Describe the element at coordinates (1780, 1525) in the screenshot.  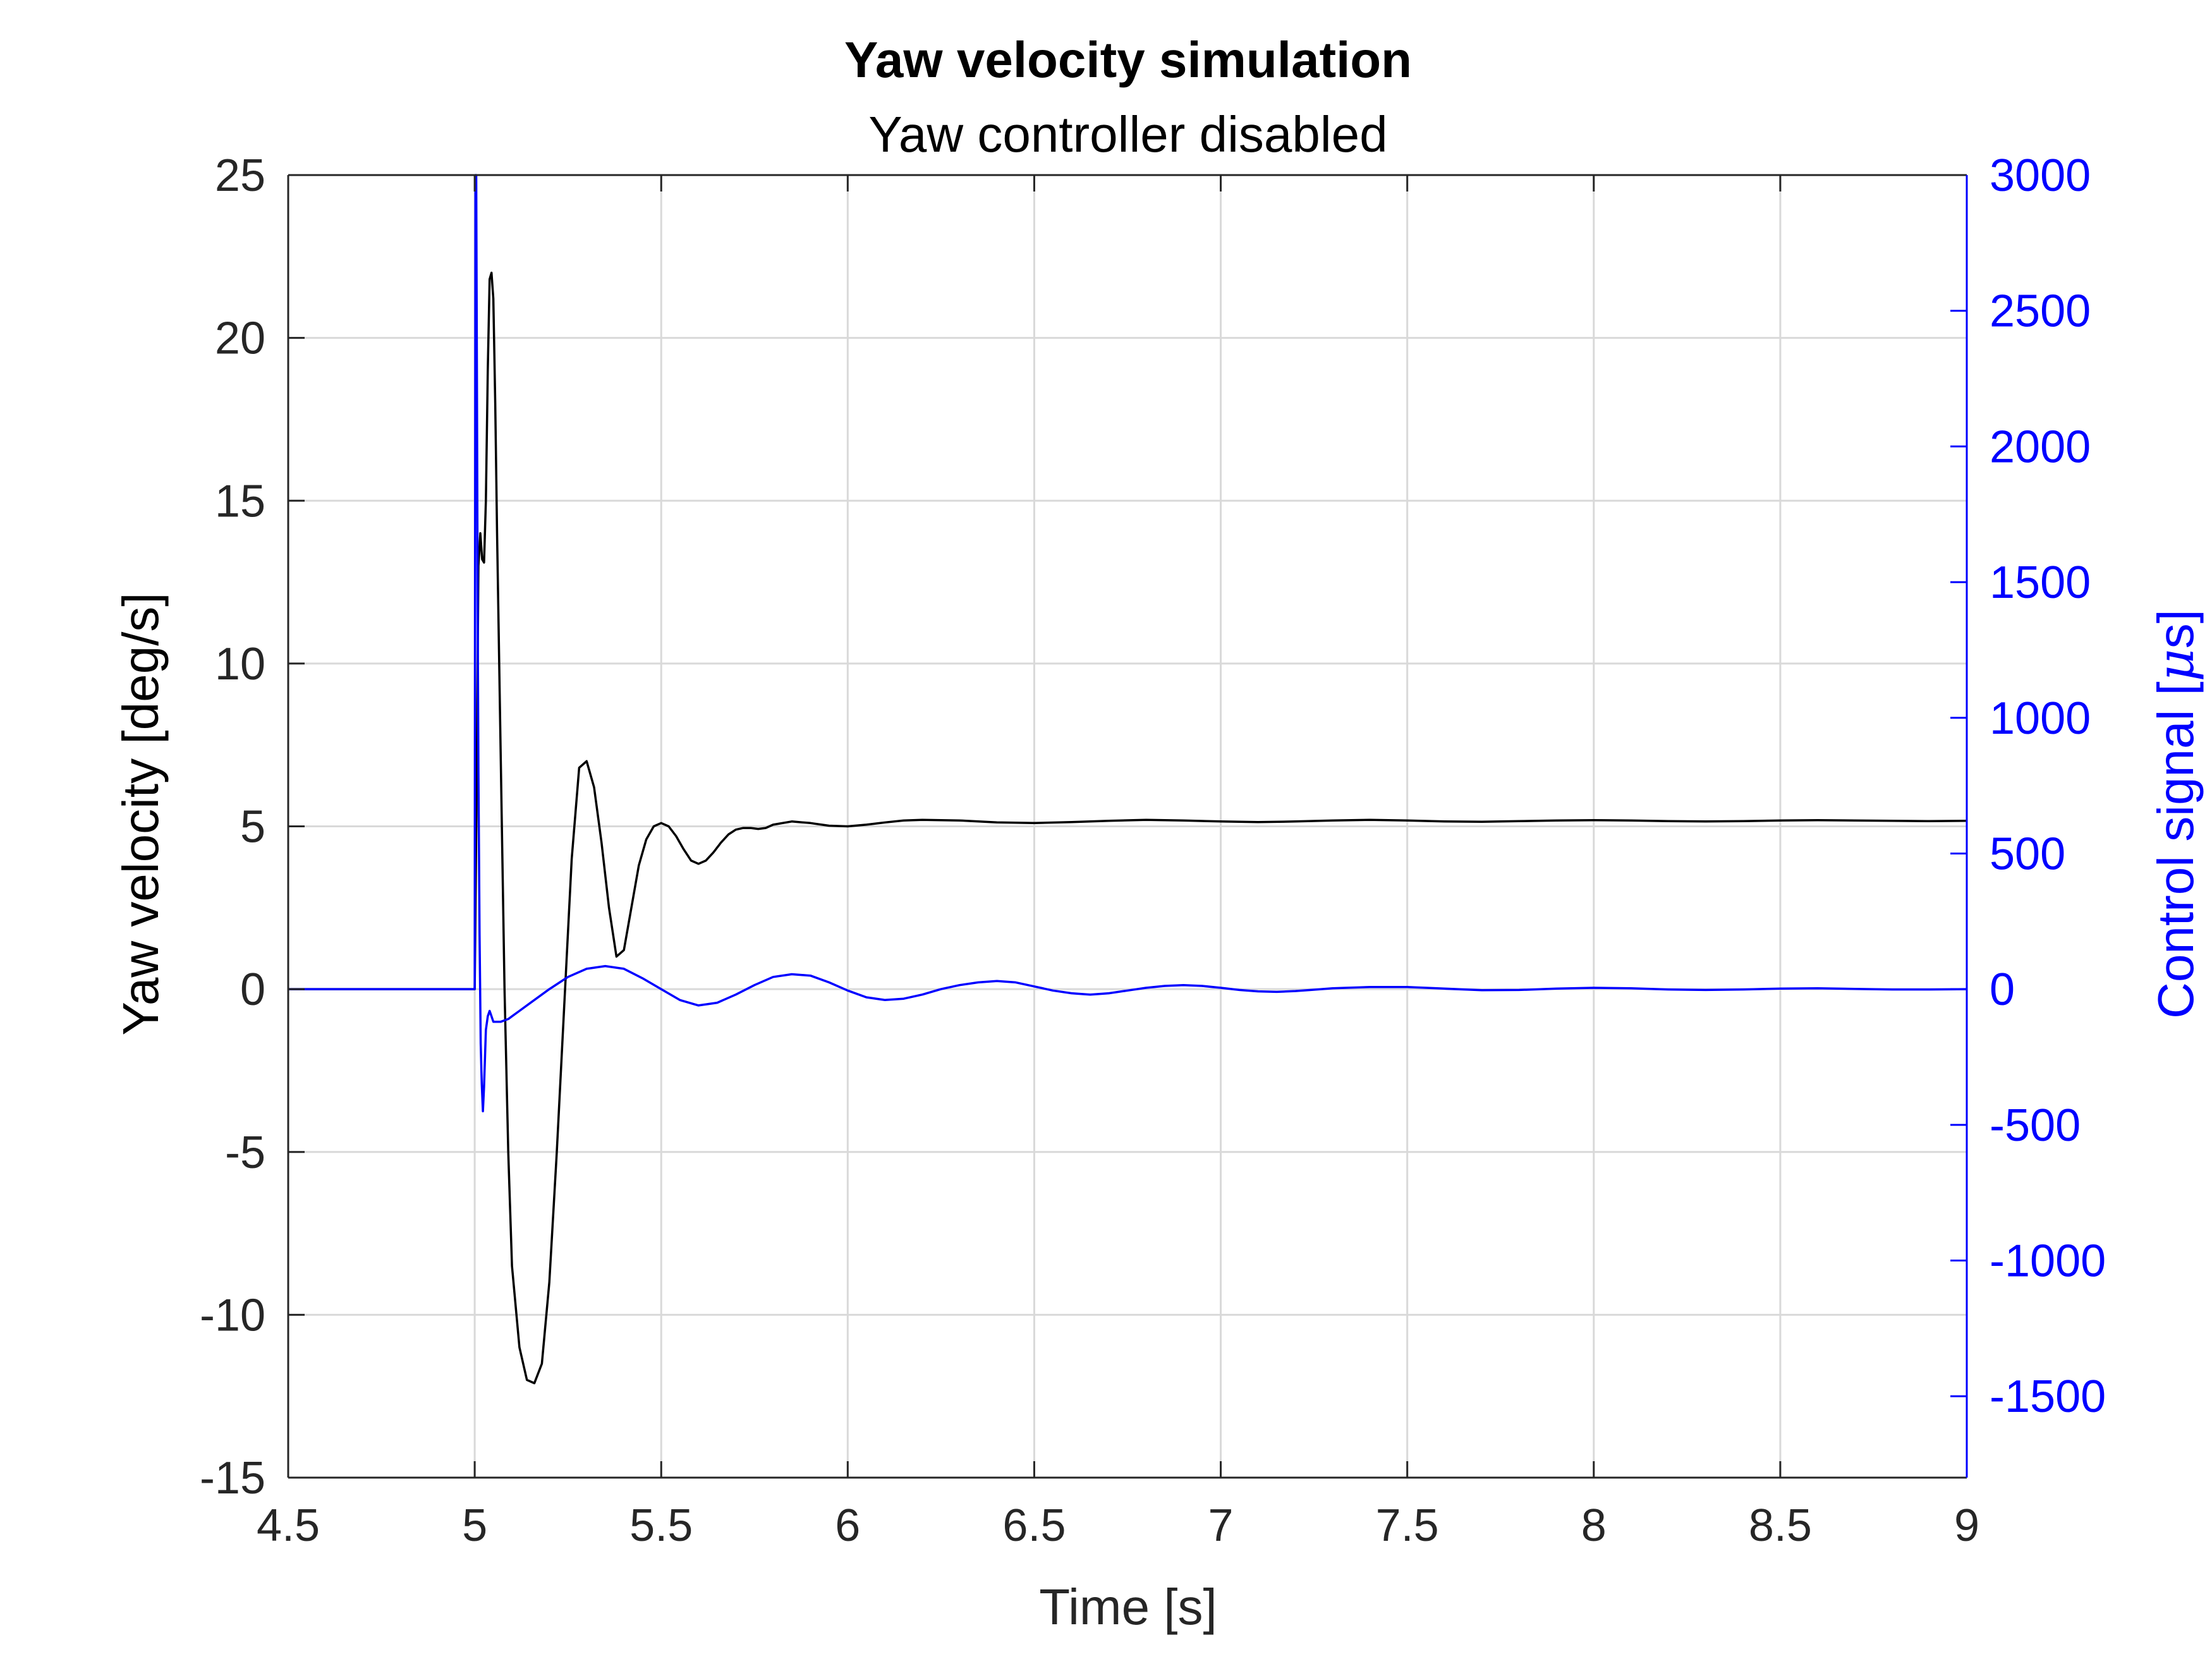
I see `x-tick-label: 8.5` at that location.